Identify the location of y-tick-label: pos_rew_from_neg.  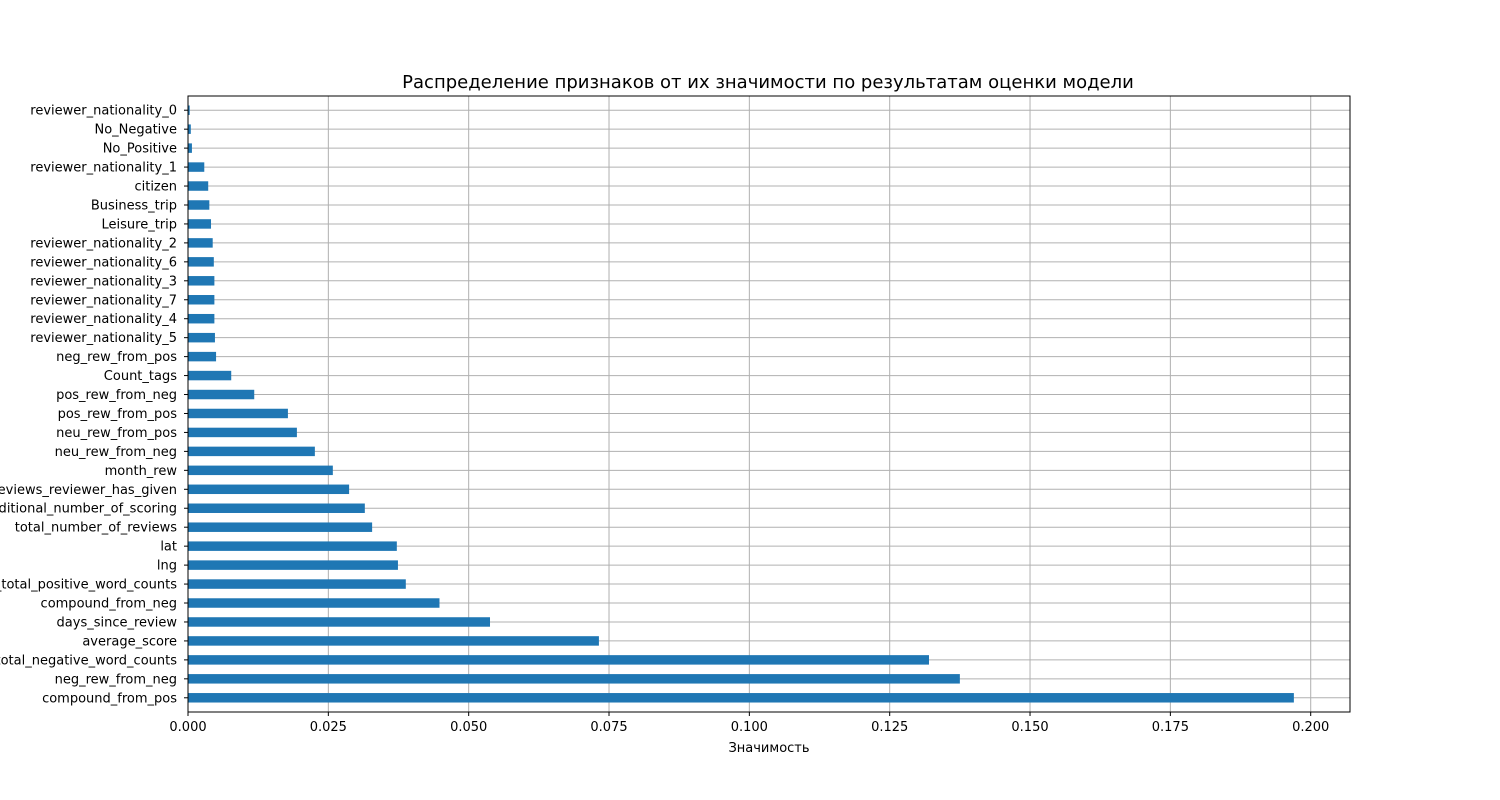
(116, 395).